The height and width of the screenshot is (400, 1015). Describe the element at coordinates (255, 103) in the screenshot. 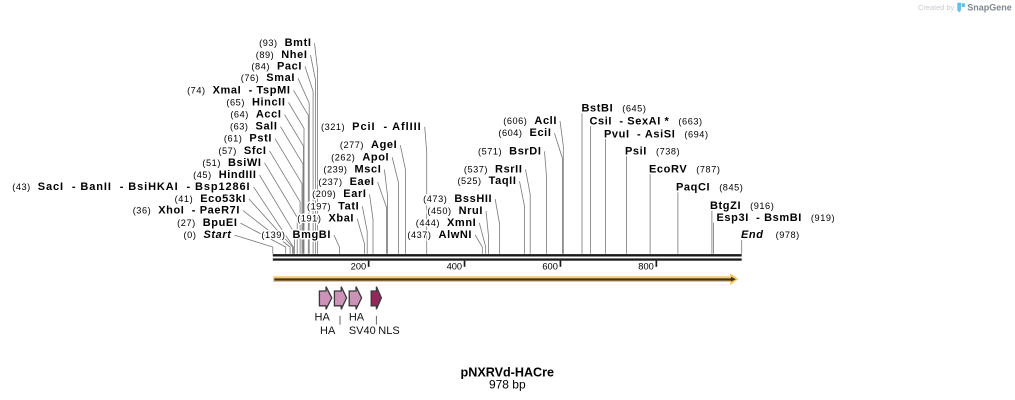

I see `svg-text:(65)HincII: (65) HincII` at that location.